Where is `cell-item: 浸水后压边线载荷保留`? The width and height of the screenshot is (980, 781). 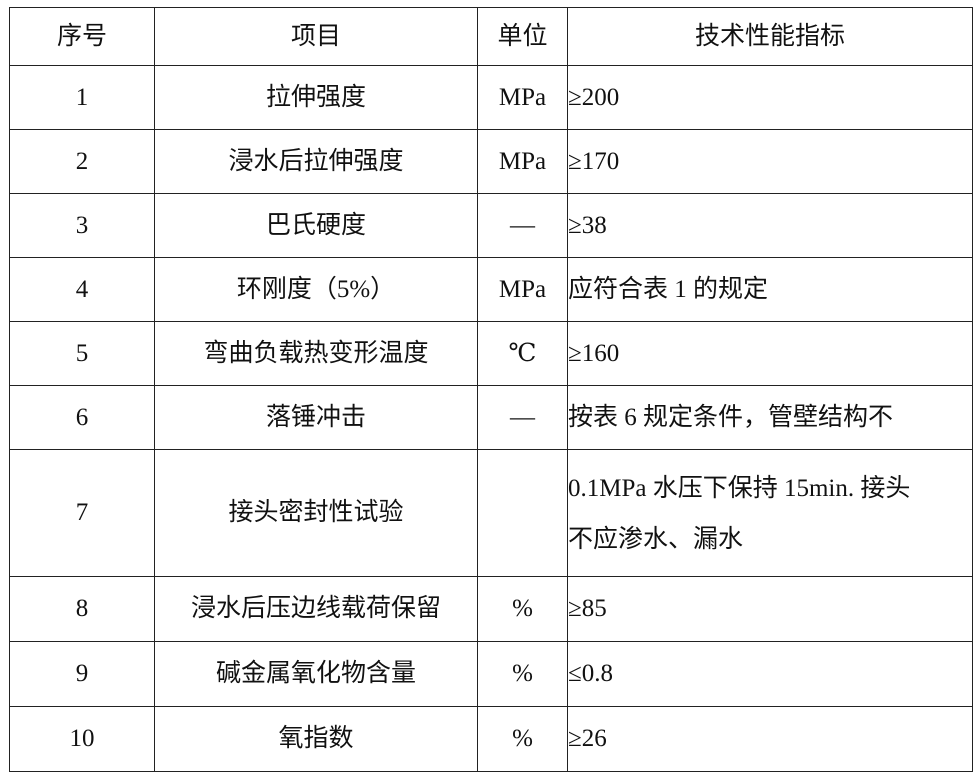
cell-item: 浸水后压边线载荷保留 is located at coordinates (316, 609).